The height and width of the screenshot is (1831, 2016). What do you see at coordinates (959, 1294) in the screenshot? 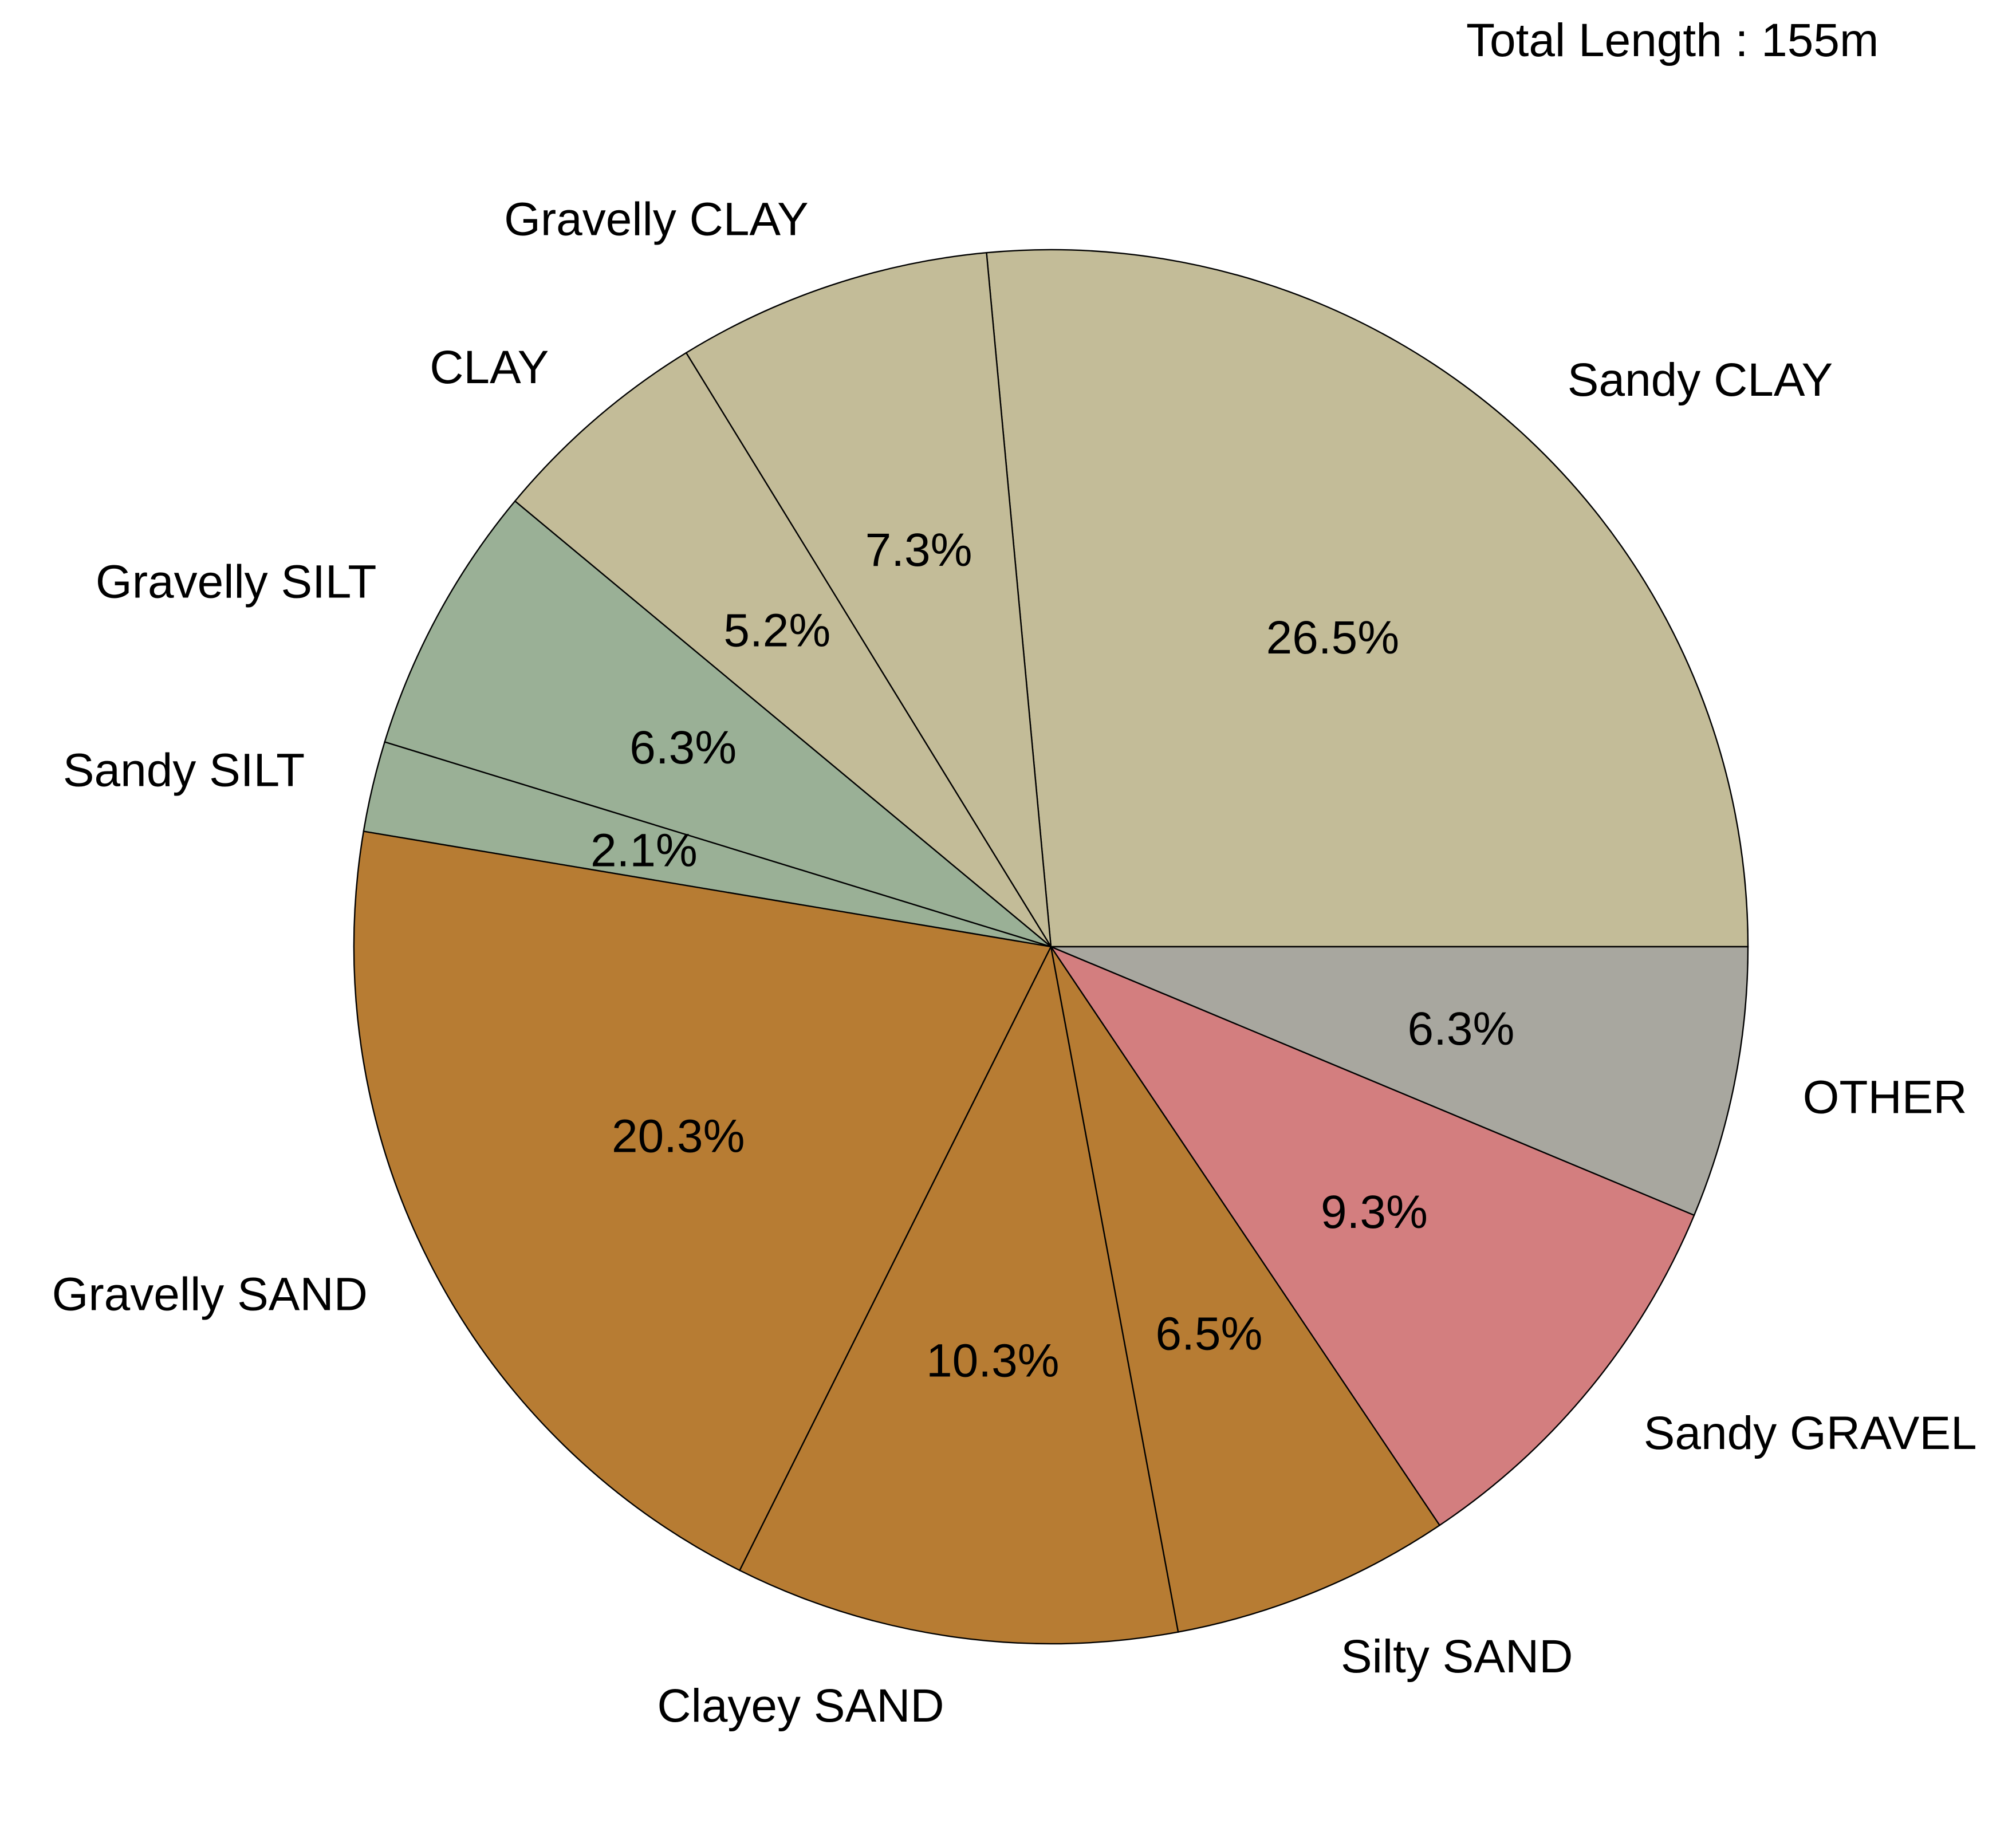
I see `slice-clayey-sand` at bounding box center [959, 1294].